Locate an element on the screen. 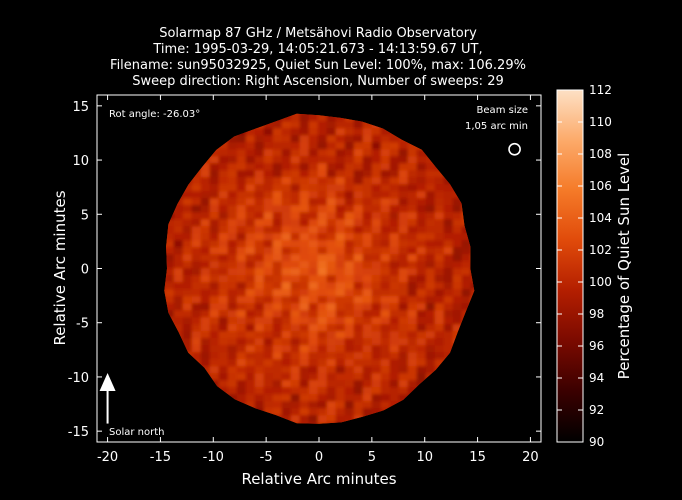 This screenshot has width=682, height=500. colorbar-tick-label: 110 is located at coordinates (600, 122).